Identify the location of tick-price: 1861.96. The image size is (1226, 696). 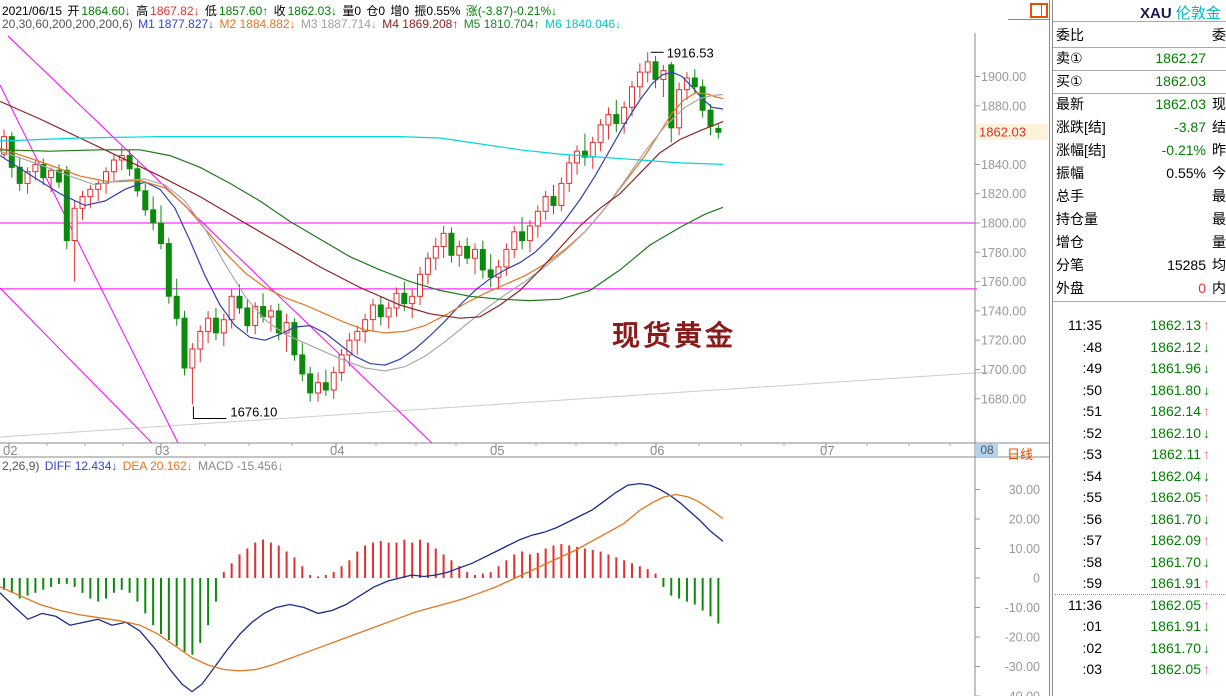
(1175, 368).